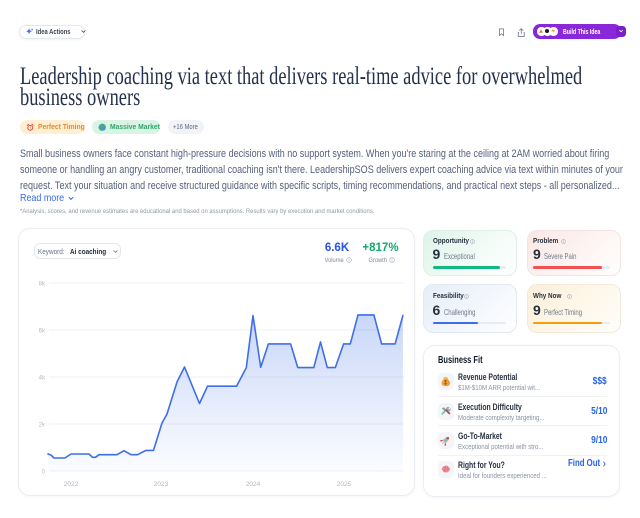 The image size is (640, 518). What do you see at coordinates (42, 332) in the screenshot?
I see `svg-text: 6k` at bounding box center [42, 332].